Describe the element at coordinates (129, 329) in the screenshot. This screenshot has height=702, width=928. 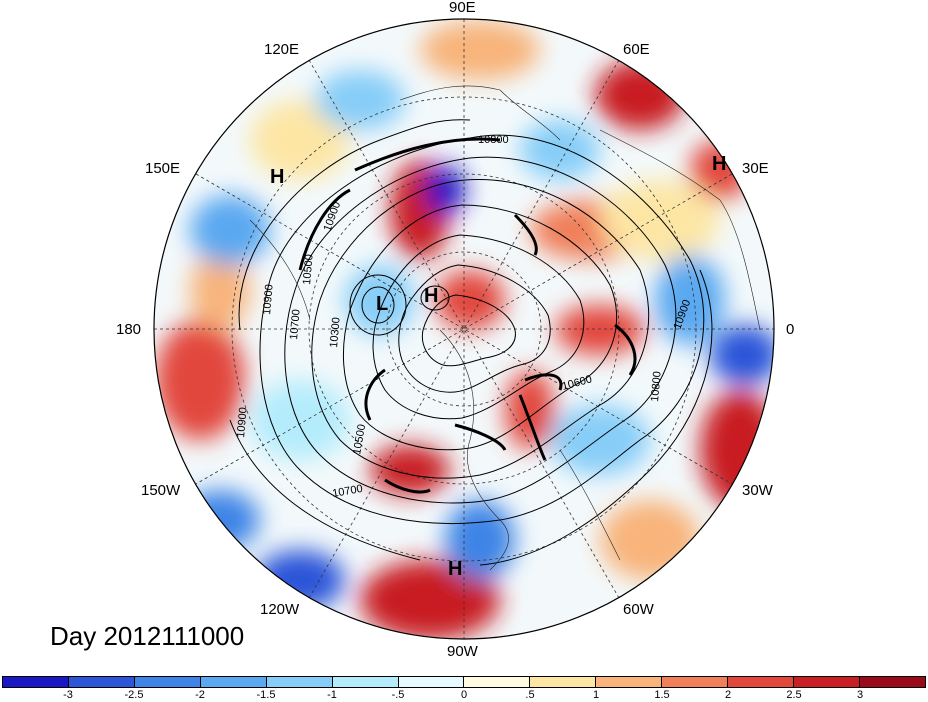
I see `longitude-label-180: 180` at that location.